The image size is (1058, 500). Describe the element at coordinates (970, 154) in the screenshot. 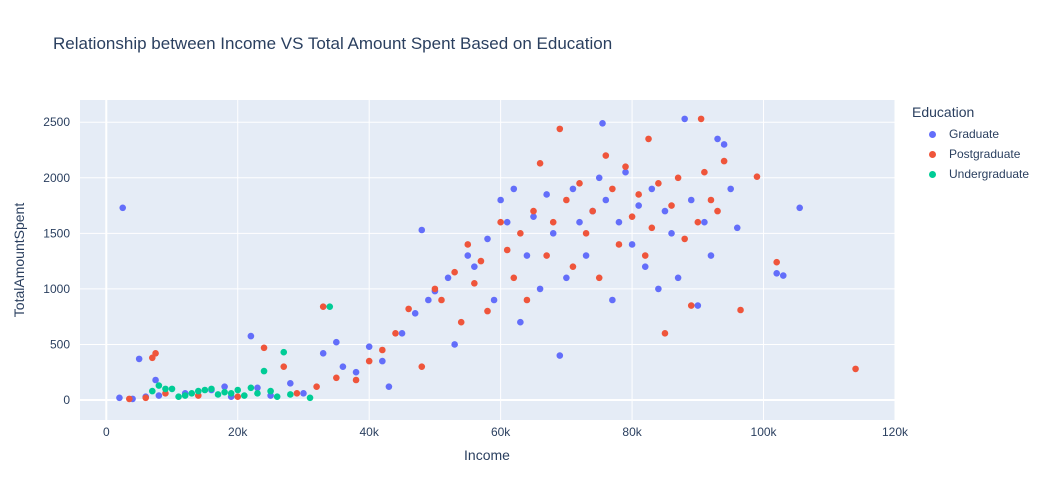

I see `legend-item-postgraduate: Postgraduate` at that location.